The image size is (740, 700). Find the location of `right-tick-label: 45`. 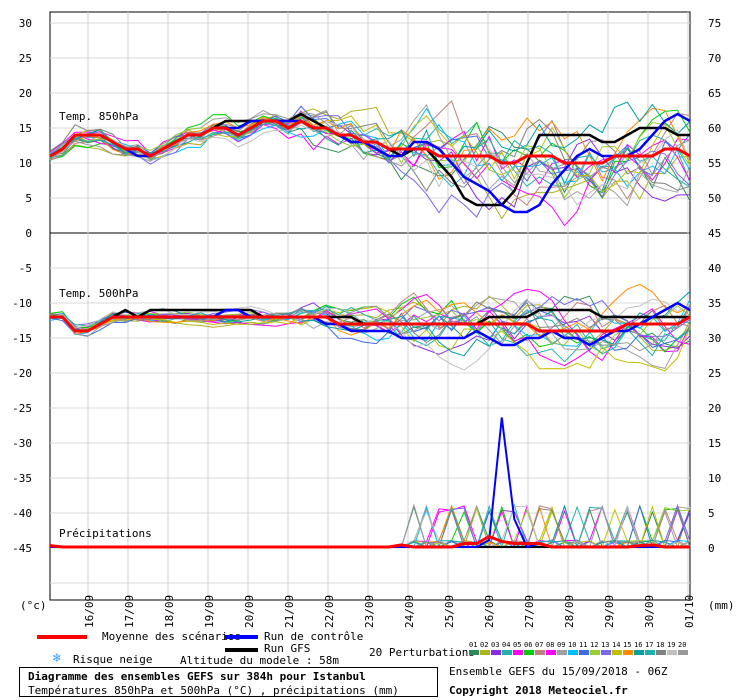

right-tick-label: 45 is located at coordinates (714, 233).